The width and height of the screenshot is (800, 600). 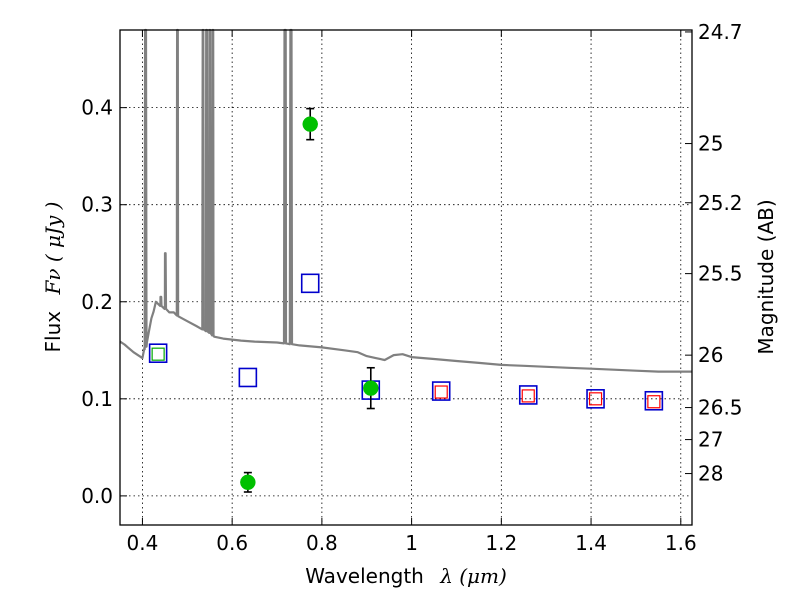 What do you see at coordinates (720, 32) in the screenshot?
I see `mag-tick-label: 24.7` at bounding box center [720, 32].